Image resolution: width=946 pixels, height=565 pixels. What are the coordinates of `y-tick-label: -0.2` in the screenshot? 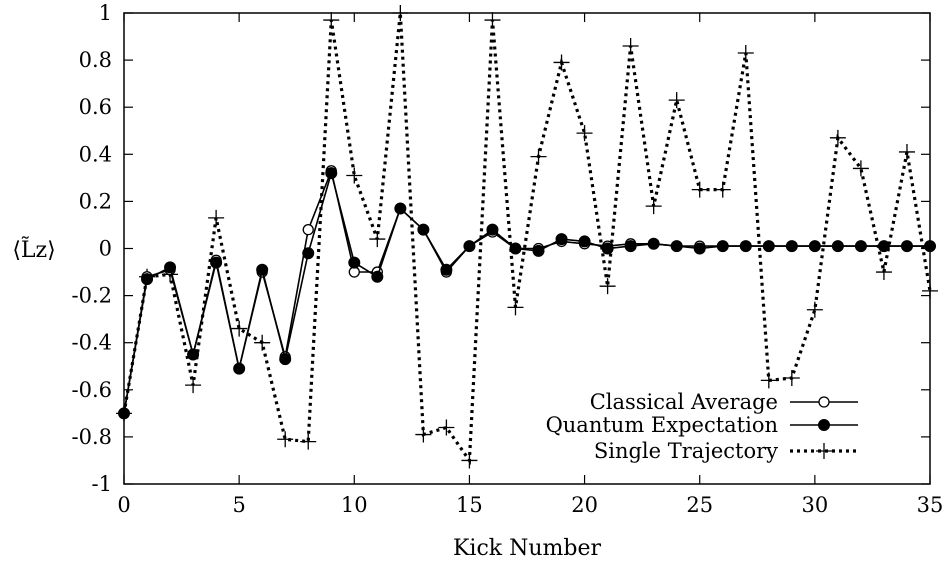 It's located at (92, 296).